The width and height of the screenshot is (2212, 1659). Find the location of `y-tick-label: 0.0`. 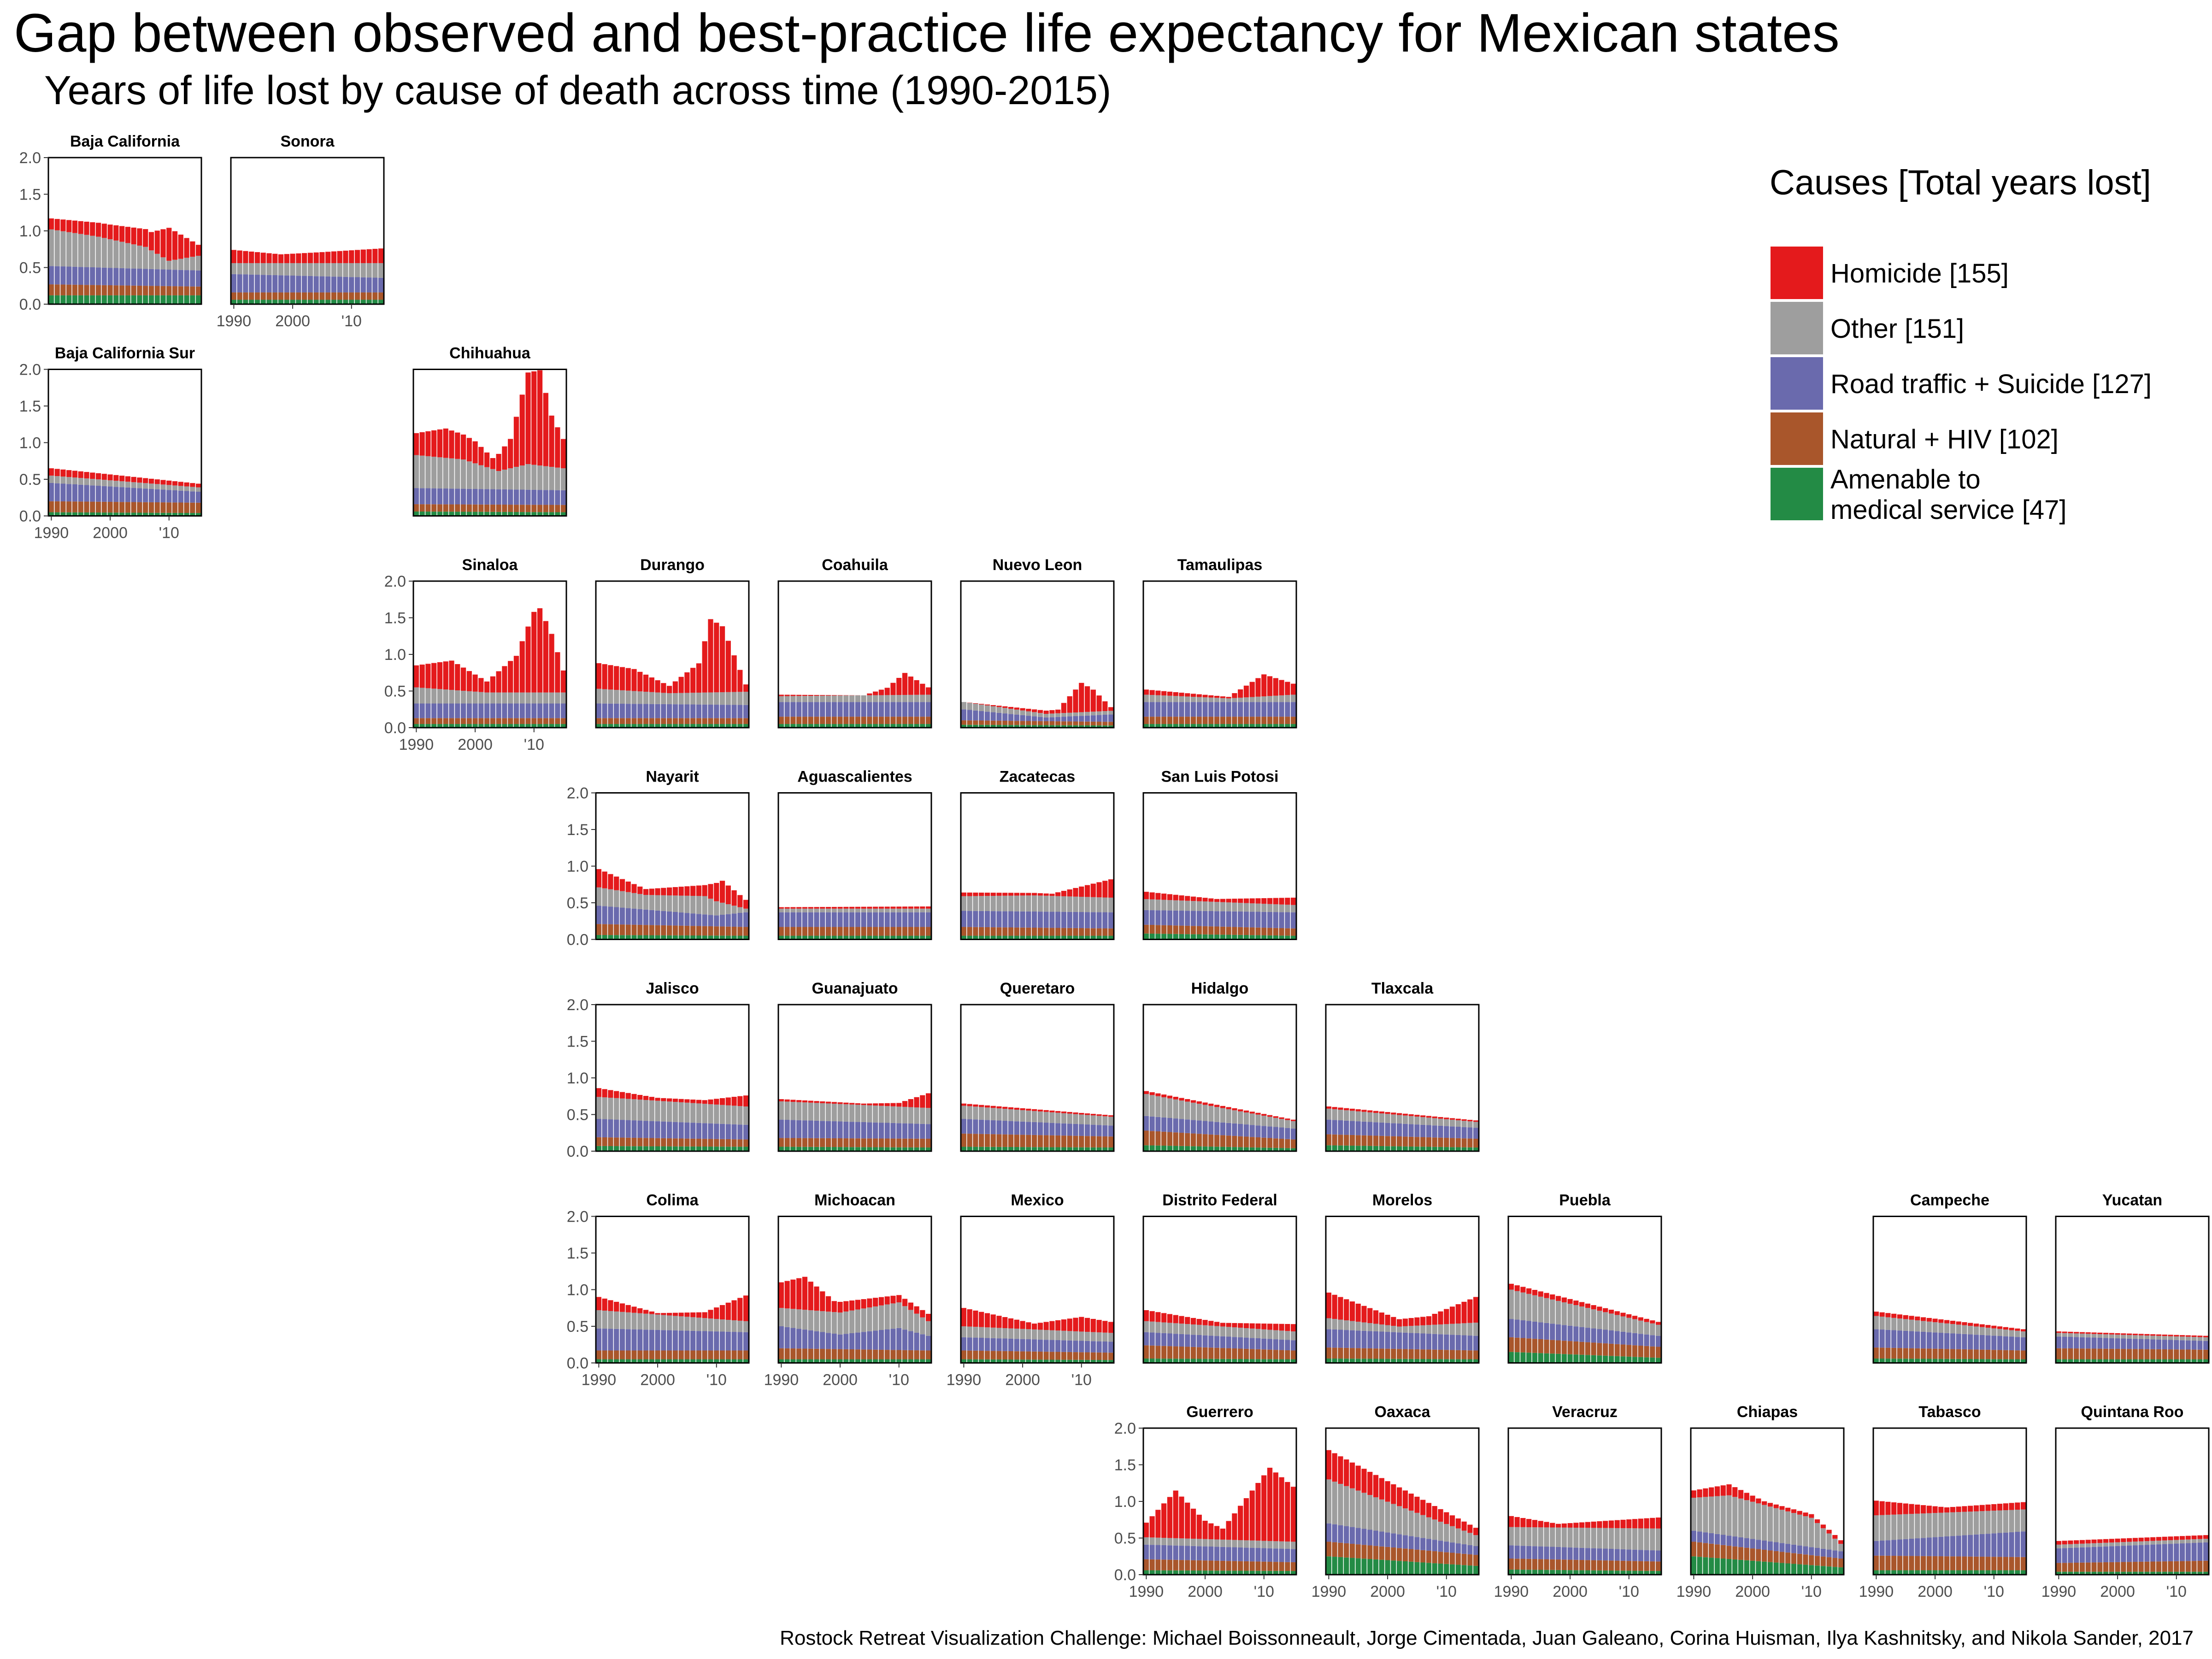

y-tick-label: 0.0 is located at coordinates (30, 516).